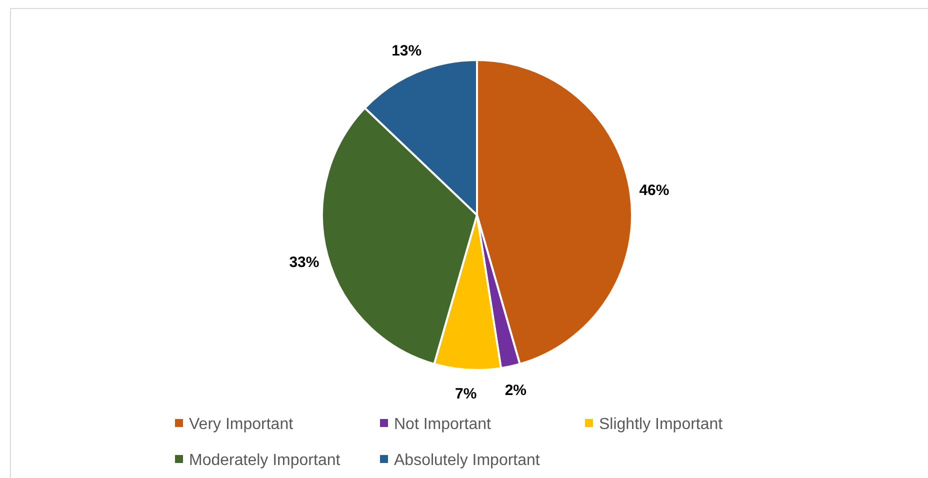 The height and width of the screenshot is (478, 928). What do you see at coordinates (515, 390) in the screenshot?
I see `data-label: 2%` at bounding box center [515, 390].